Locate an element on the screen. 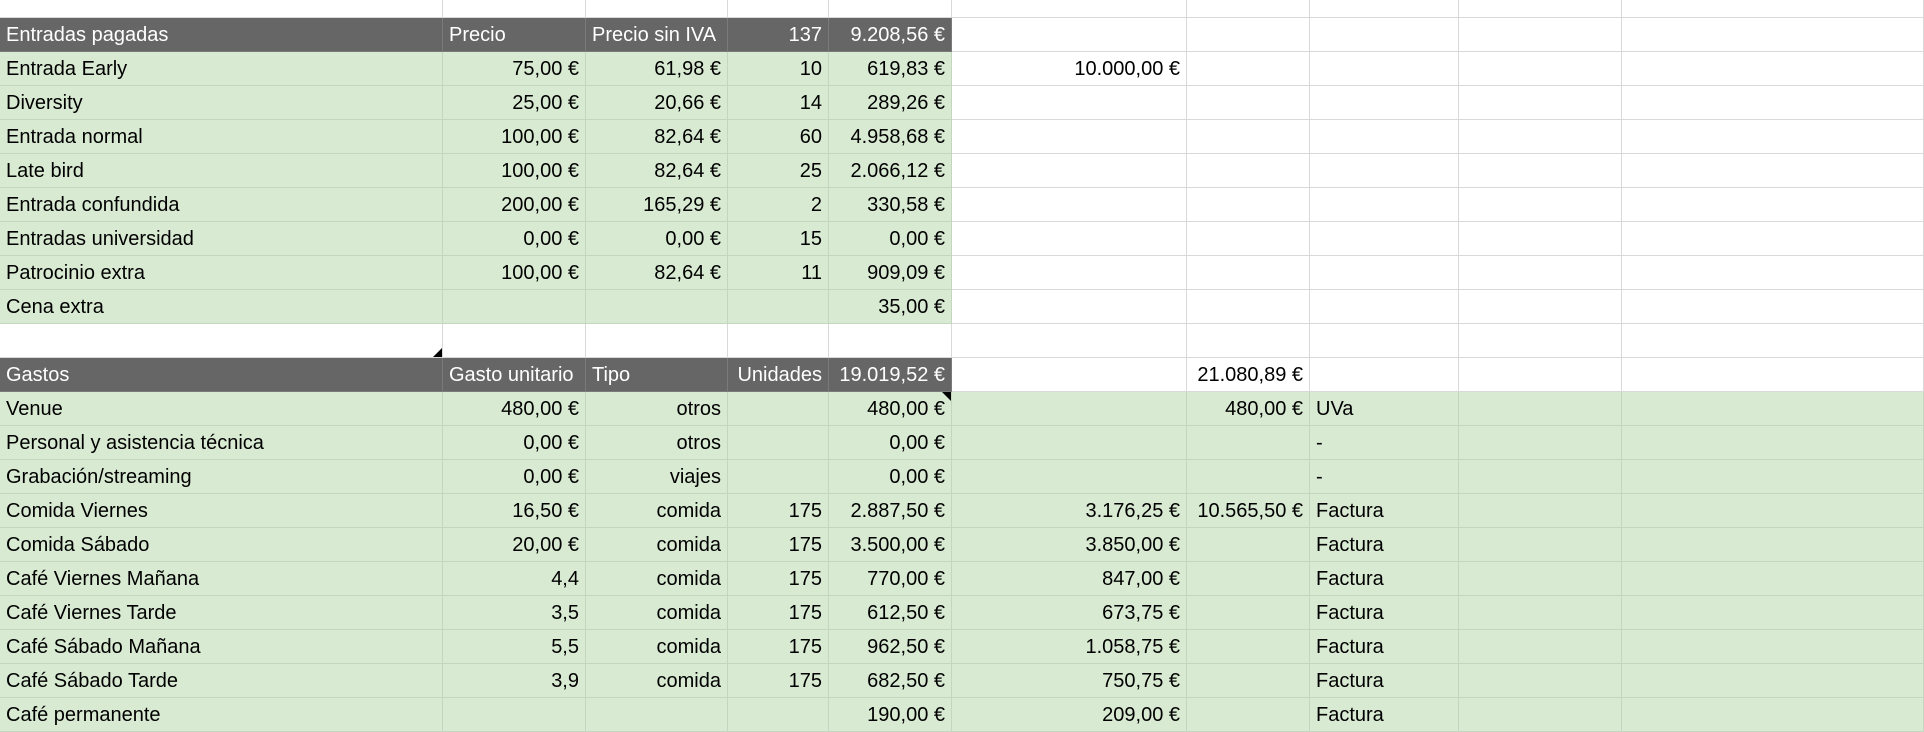 The height and width of the screenshot is (732, 1924). expense-row-label: Café Viernes Tarde is located at coordinates (221, 613).